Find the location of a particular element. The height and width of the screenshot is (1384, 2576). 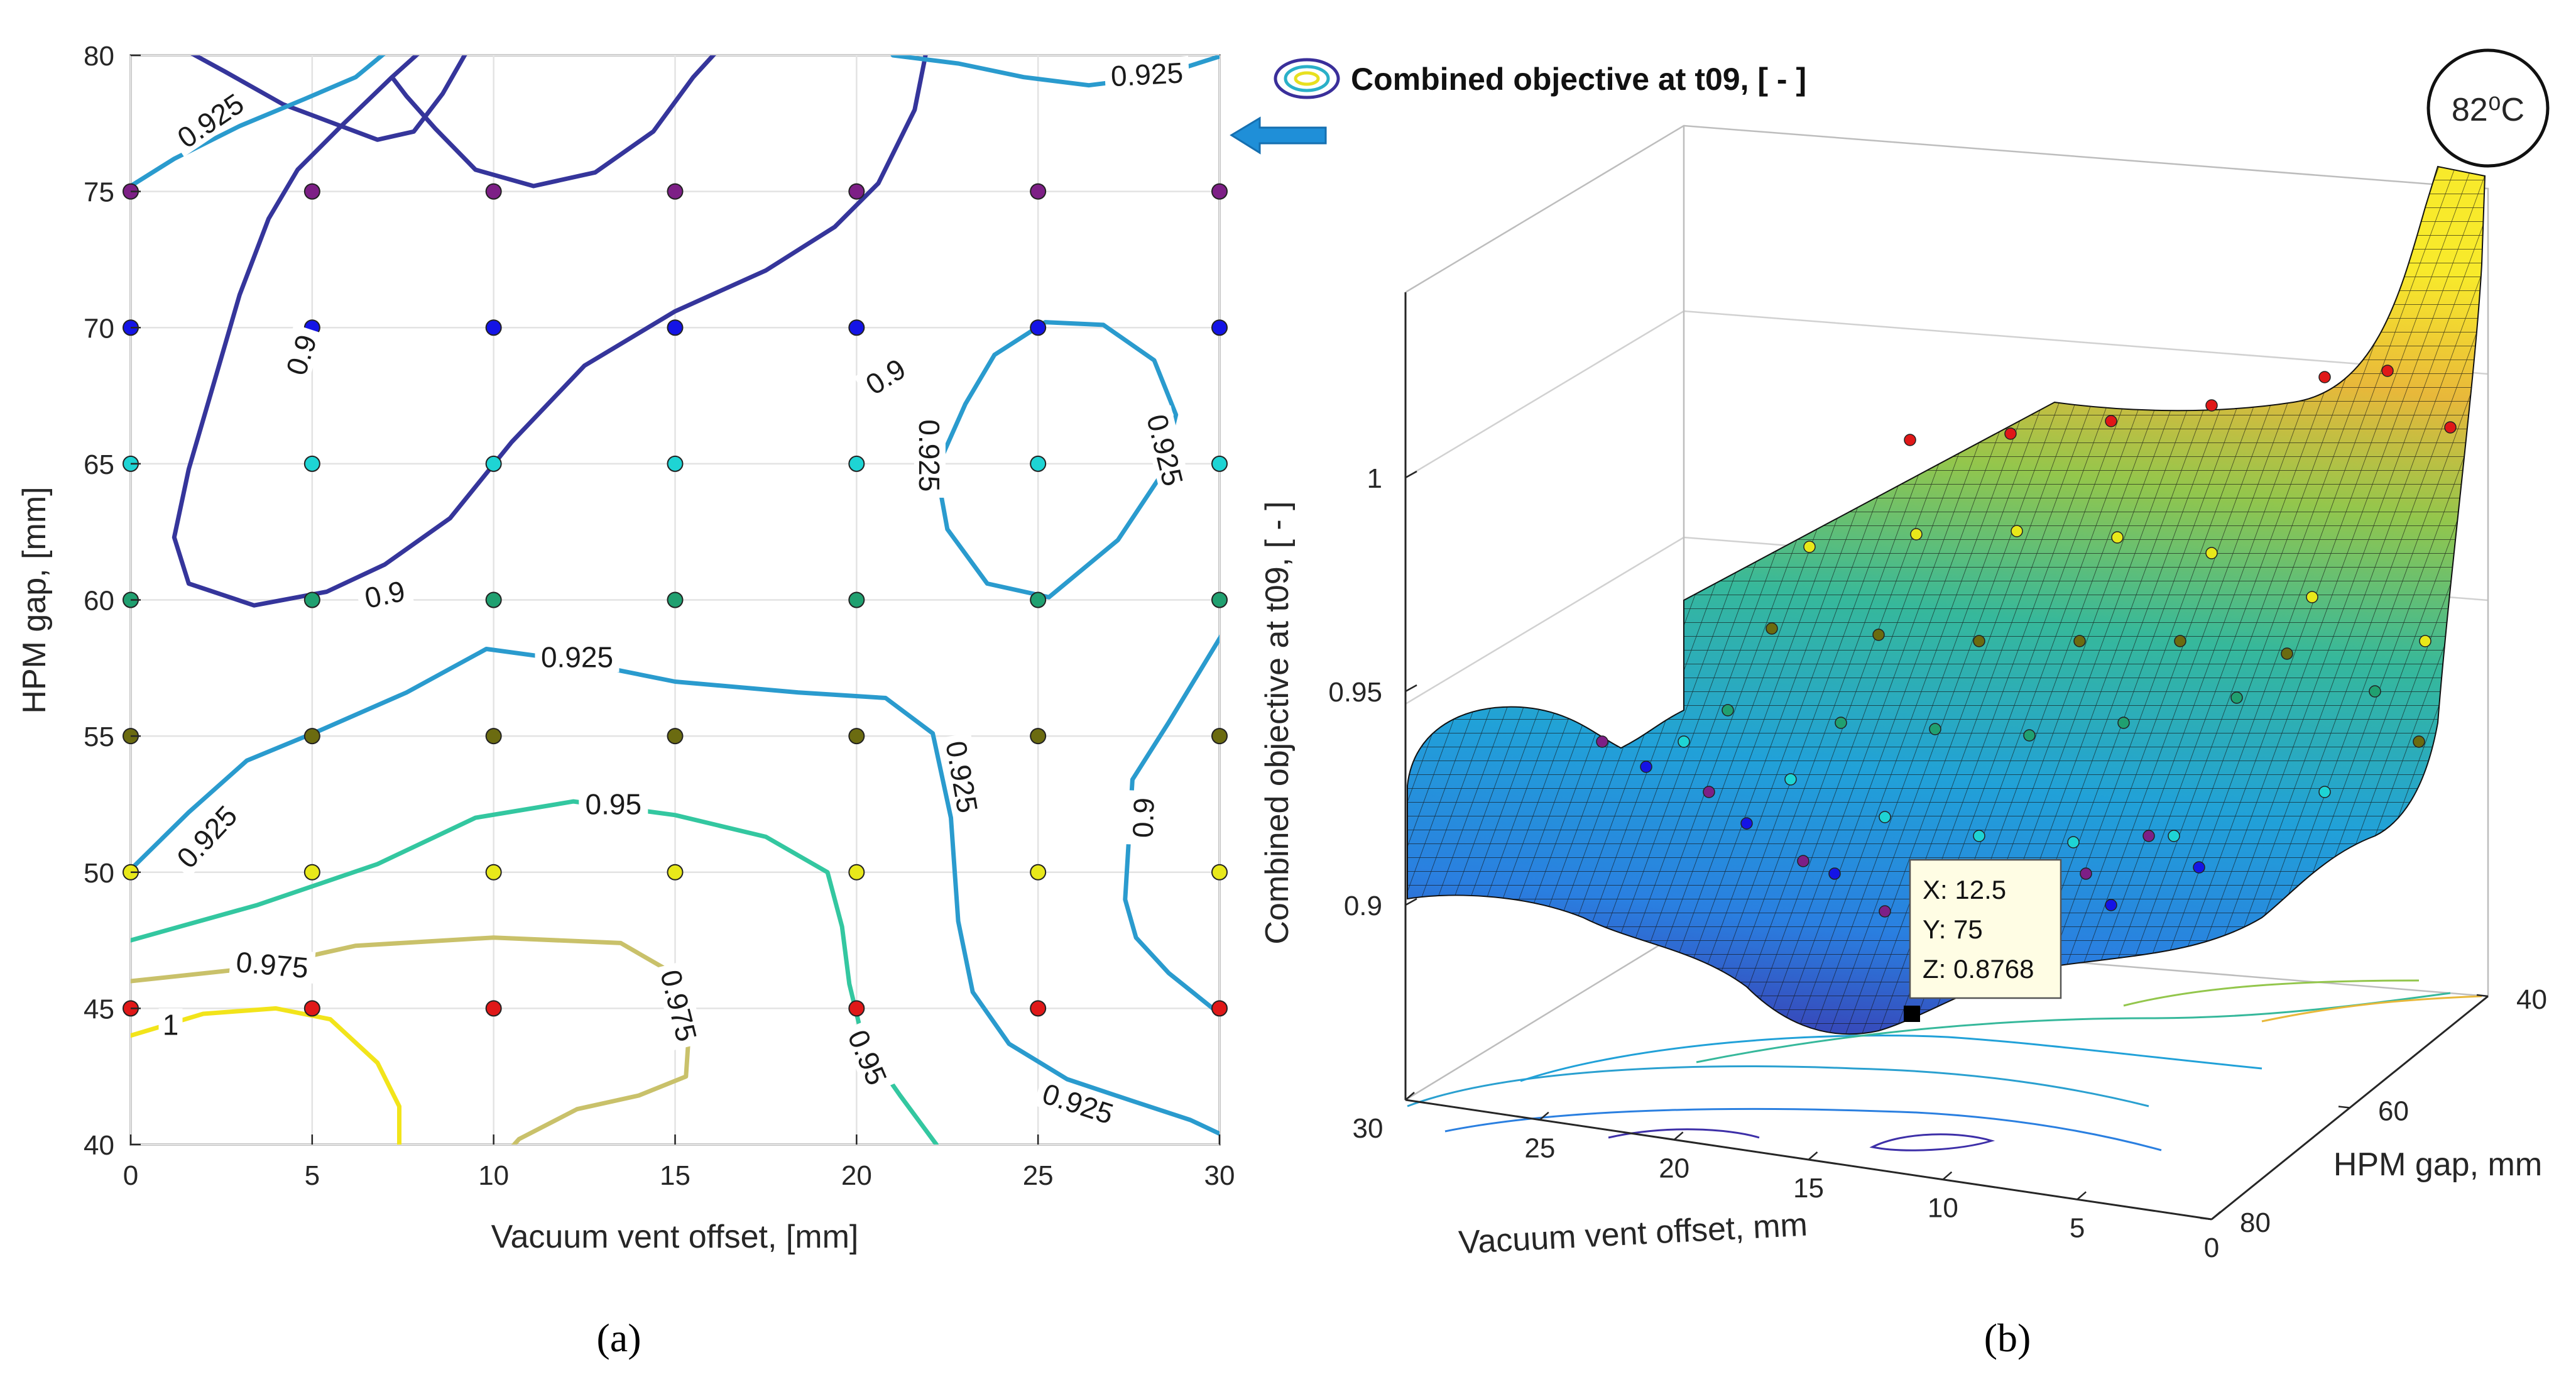

y-axis-label-b: HPM gap, mm is located at coordinates (2437, 1164).